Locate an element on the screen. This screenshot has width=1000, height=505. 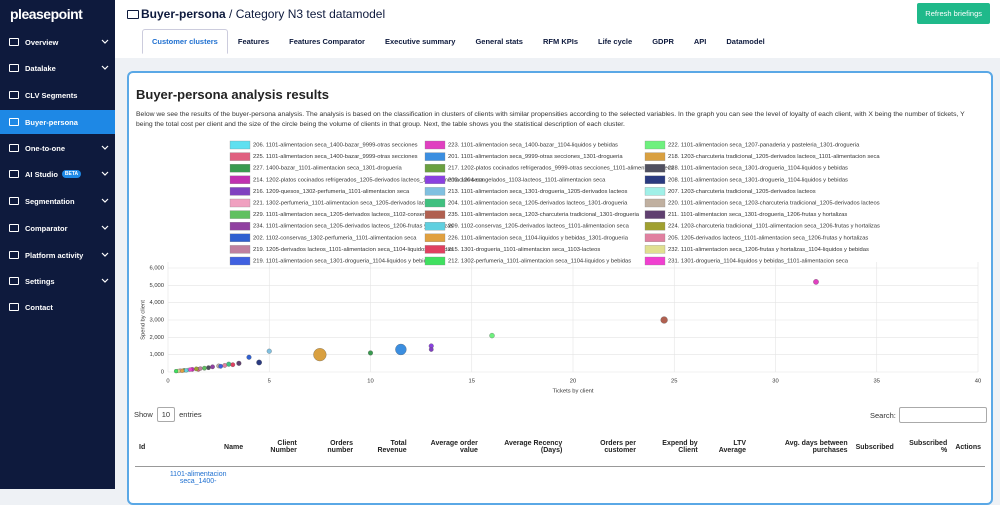
nav-item: Settings is located at coordinates (57, 281).